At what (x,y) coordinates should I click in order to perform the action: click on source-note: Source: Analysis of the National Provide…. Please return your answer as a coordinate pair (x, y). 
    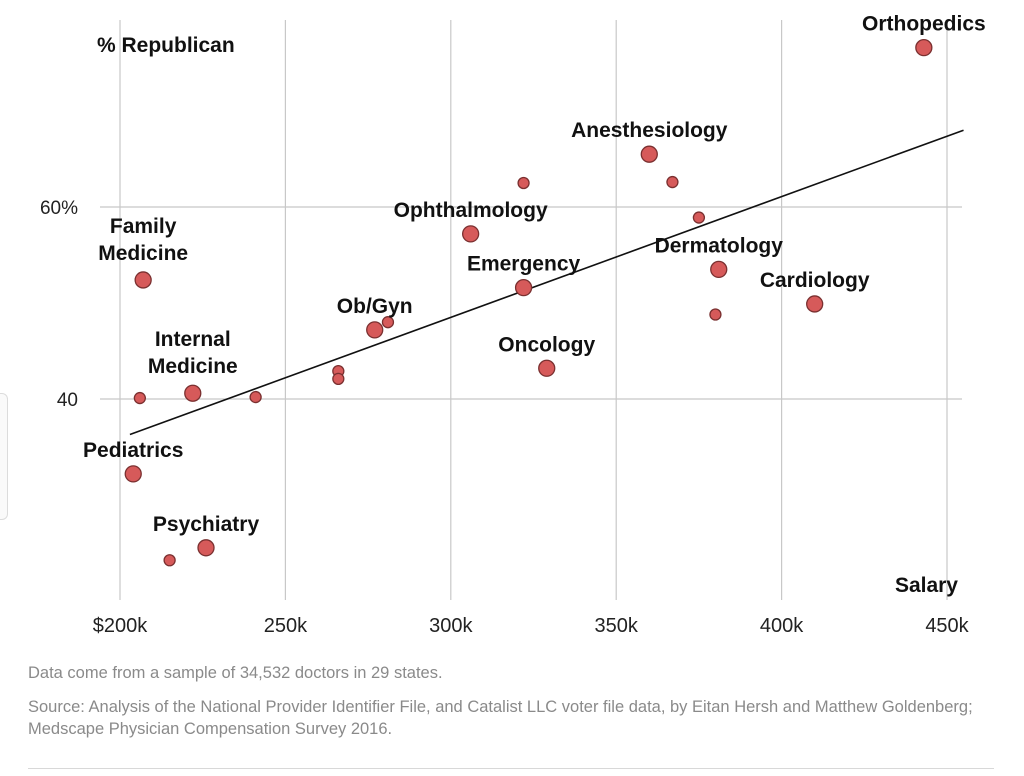
    Looking at the image, I should click on (500, 718).